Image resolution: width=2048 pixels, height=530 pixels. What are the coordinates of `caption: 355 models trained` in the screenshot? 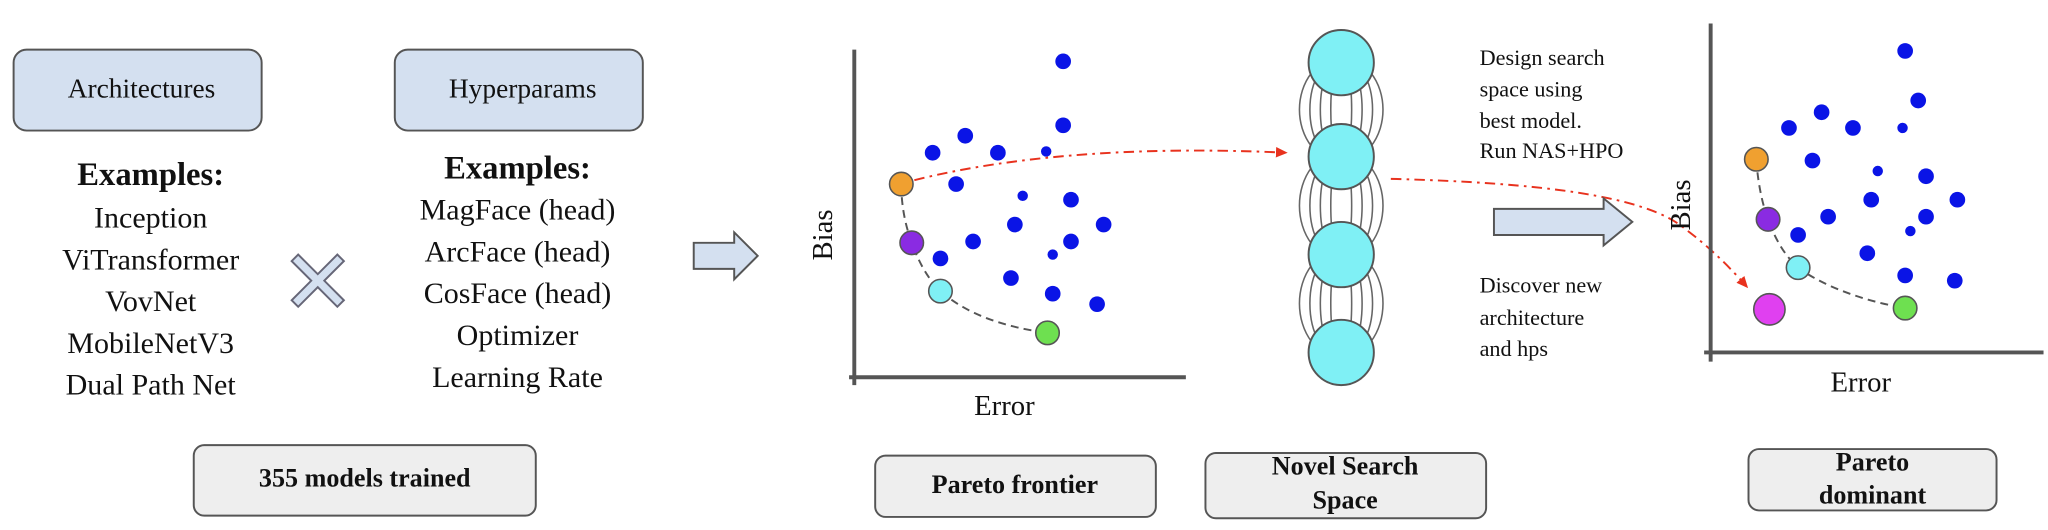 It's located at (365, 477).